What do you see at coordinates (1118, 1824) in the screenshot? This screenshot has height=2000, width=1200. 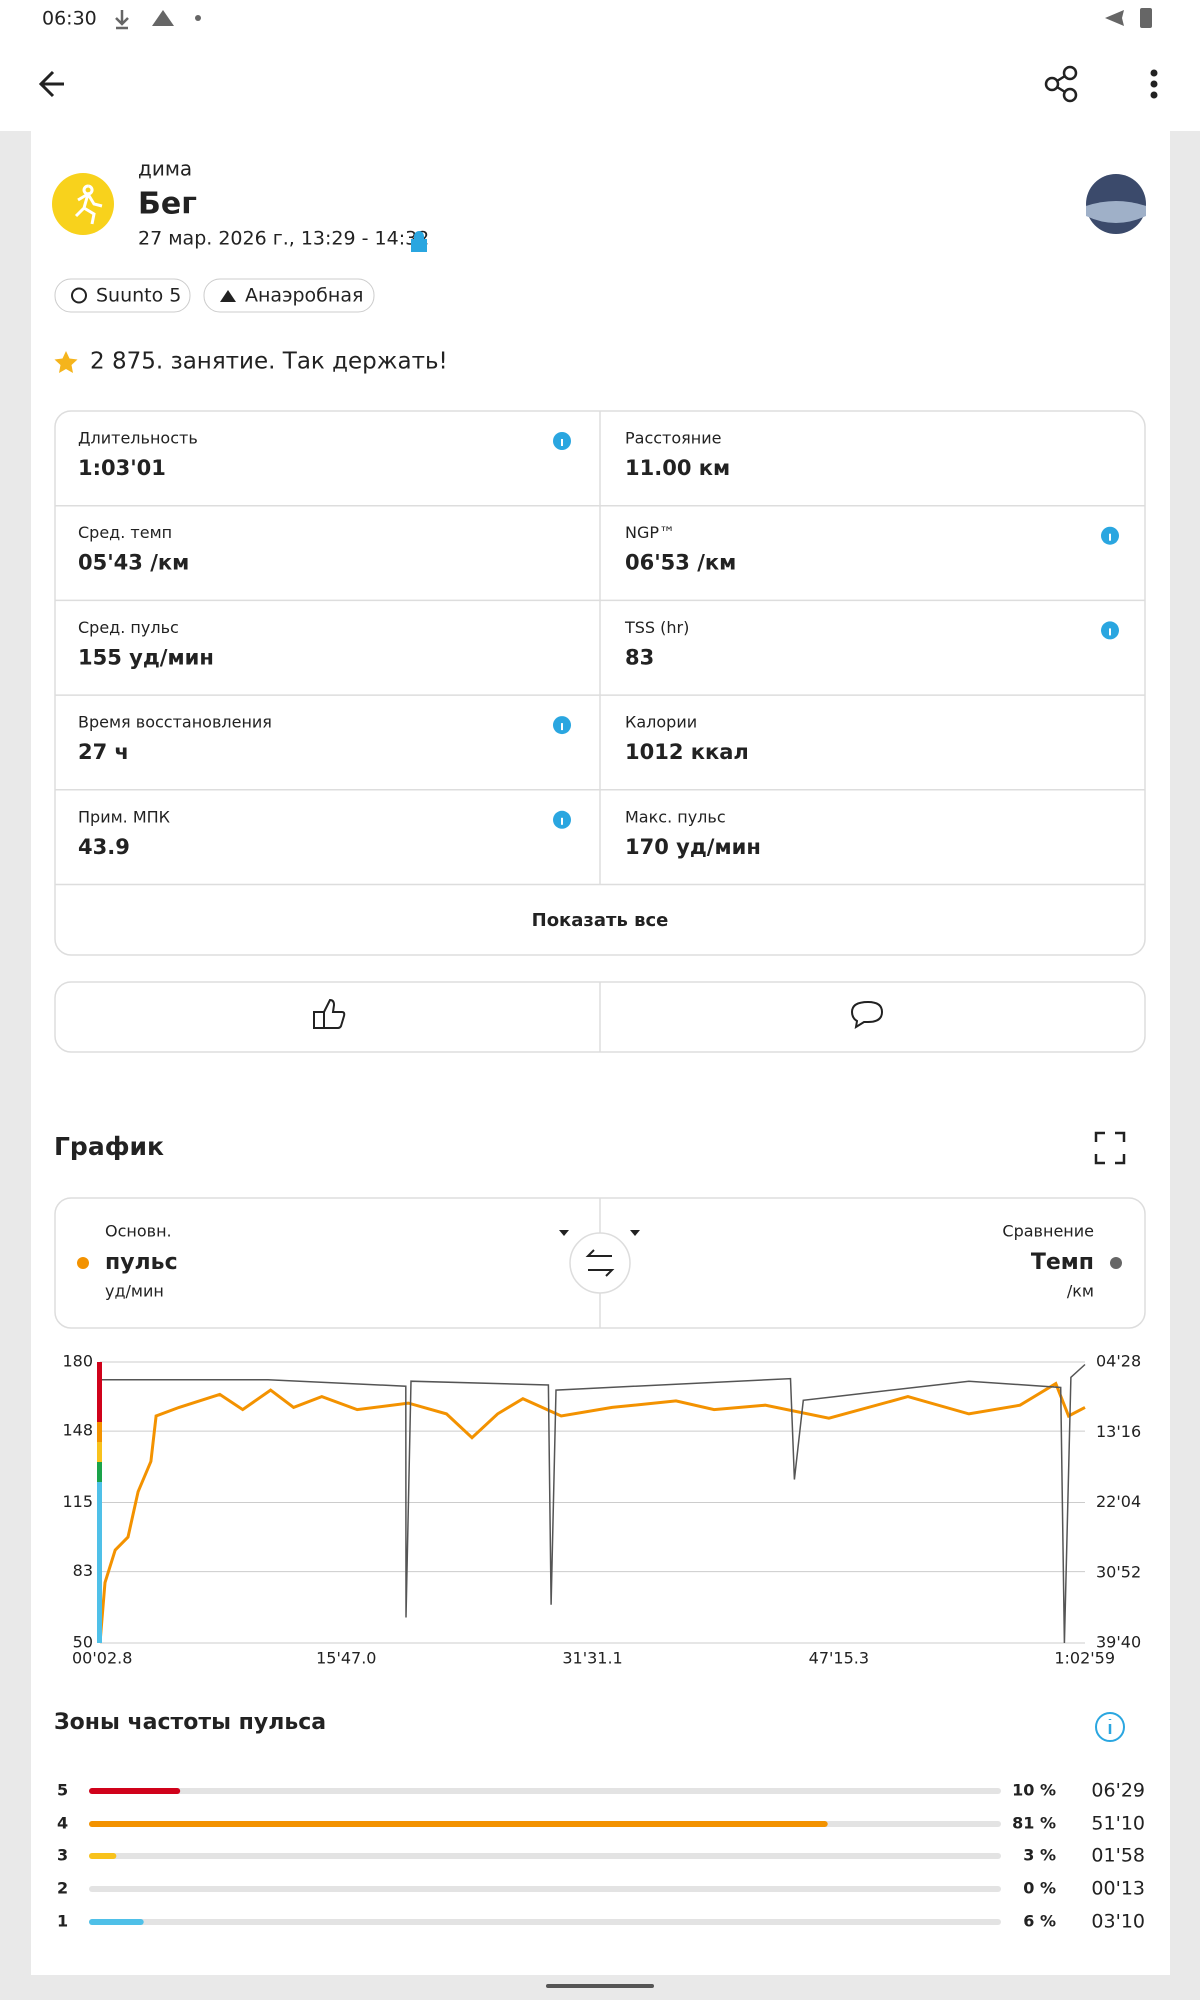 I see `zone-time: 51'10` at bounding box center [1118, 1824].